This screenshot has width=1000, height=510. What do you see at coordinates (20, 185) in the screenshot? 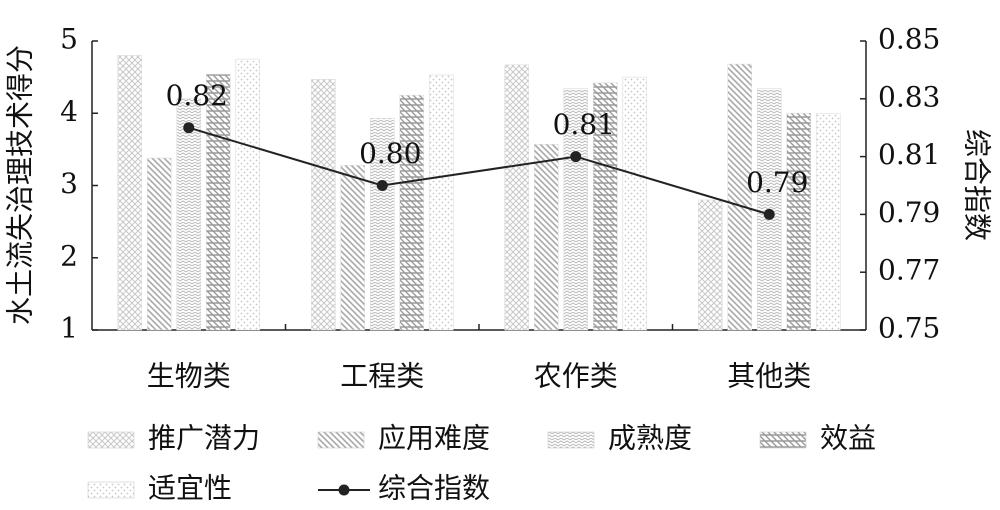
I see `y-axis-title: 水土流失治理技术得分` at bounding box center [20, 185].